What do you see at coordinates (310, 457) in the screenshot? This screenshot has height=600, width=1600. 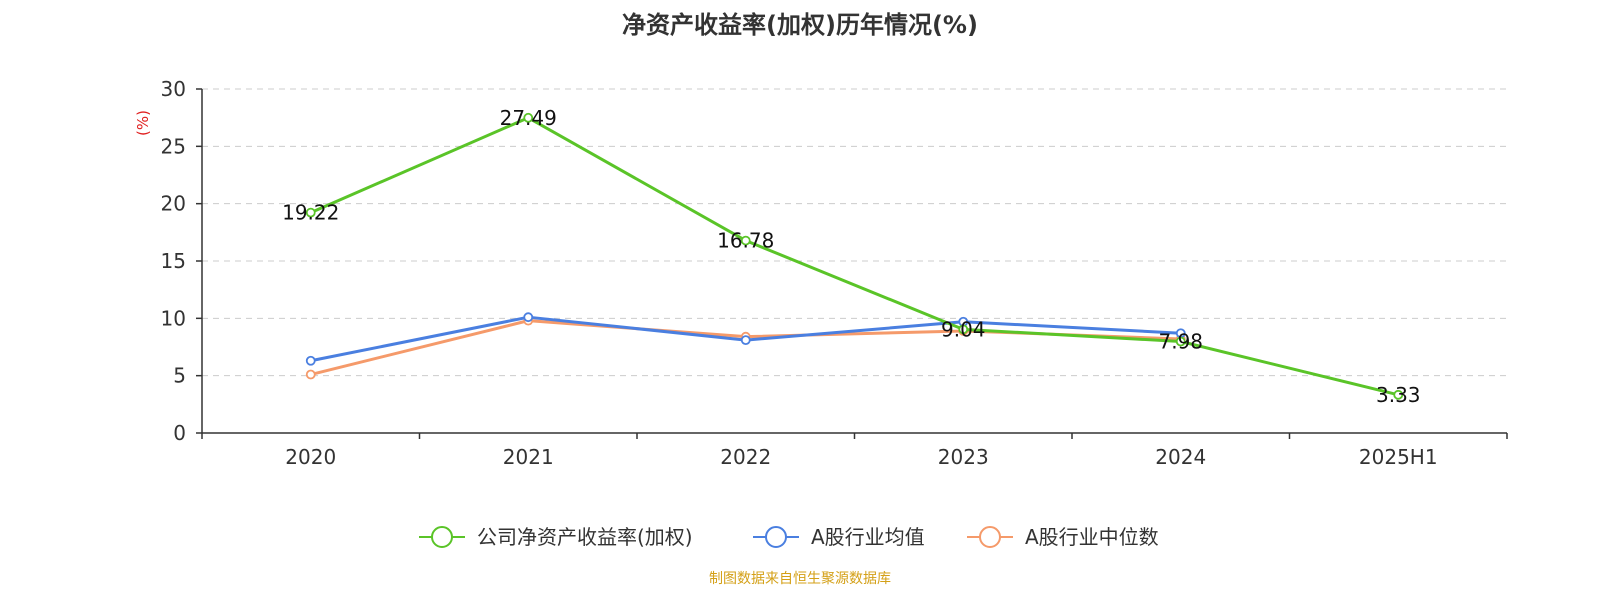 I see `x-tick-label-2020: 2020` at bounding box center [310, 457].